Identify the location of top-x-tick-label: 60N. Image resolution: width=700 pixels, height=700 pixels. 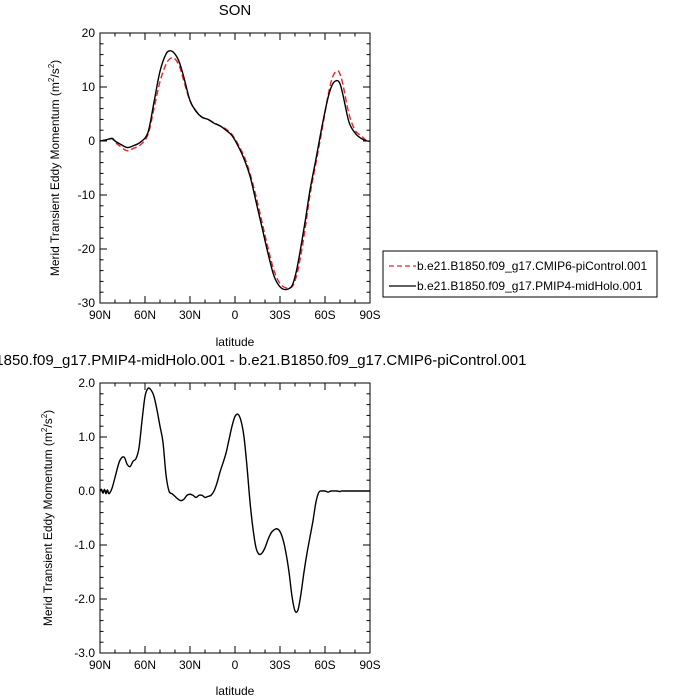
(145, 315).